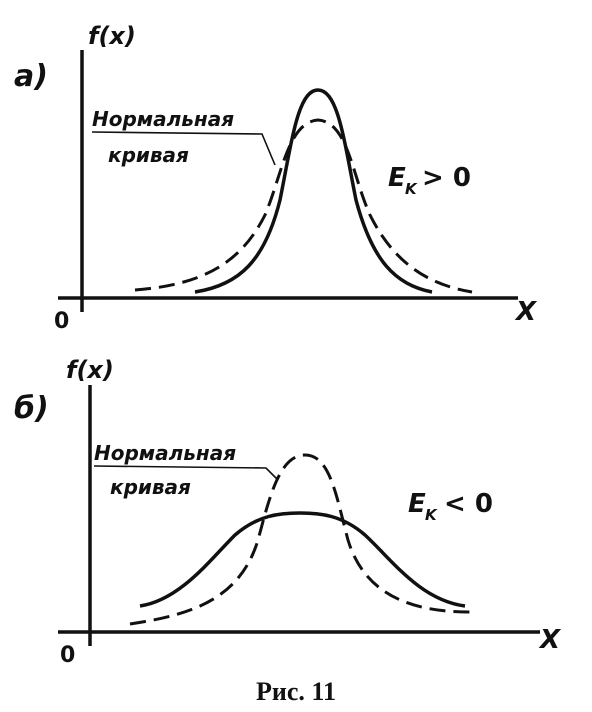  Describe the element at coordinates (468, 504) in the screenshot. I see `kurtosis-relation: < 0` at that location.